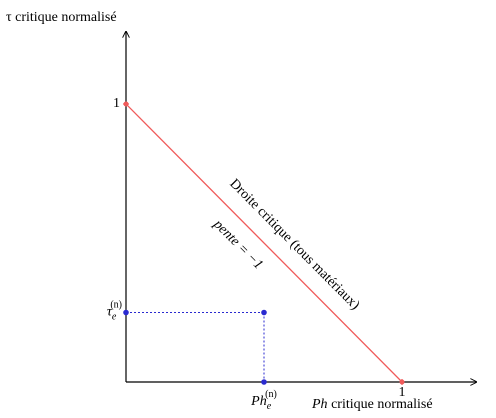  What do you see at coordinates (264, 312) in the screenshot?
I see `point` at bounding box center [264, 312].